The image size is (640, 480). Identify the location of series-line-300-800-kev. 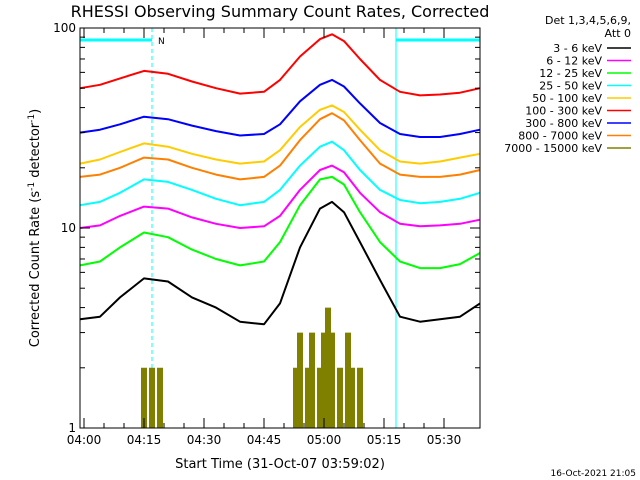
(280, 108).